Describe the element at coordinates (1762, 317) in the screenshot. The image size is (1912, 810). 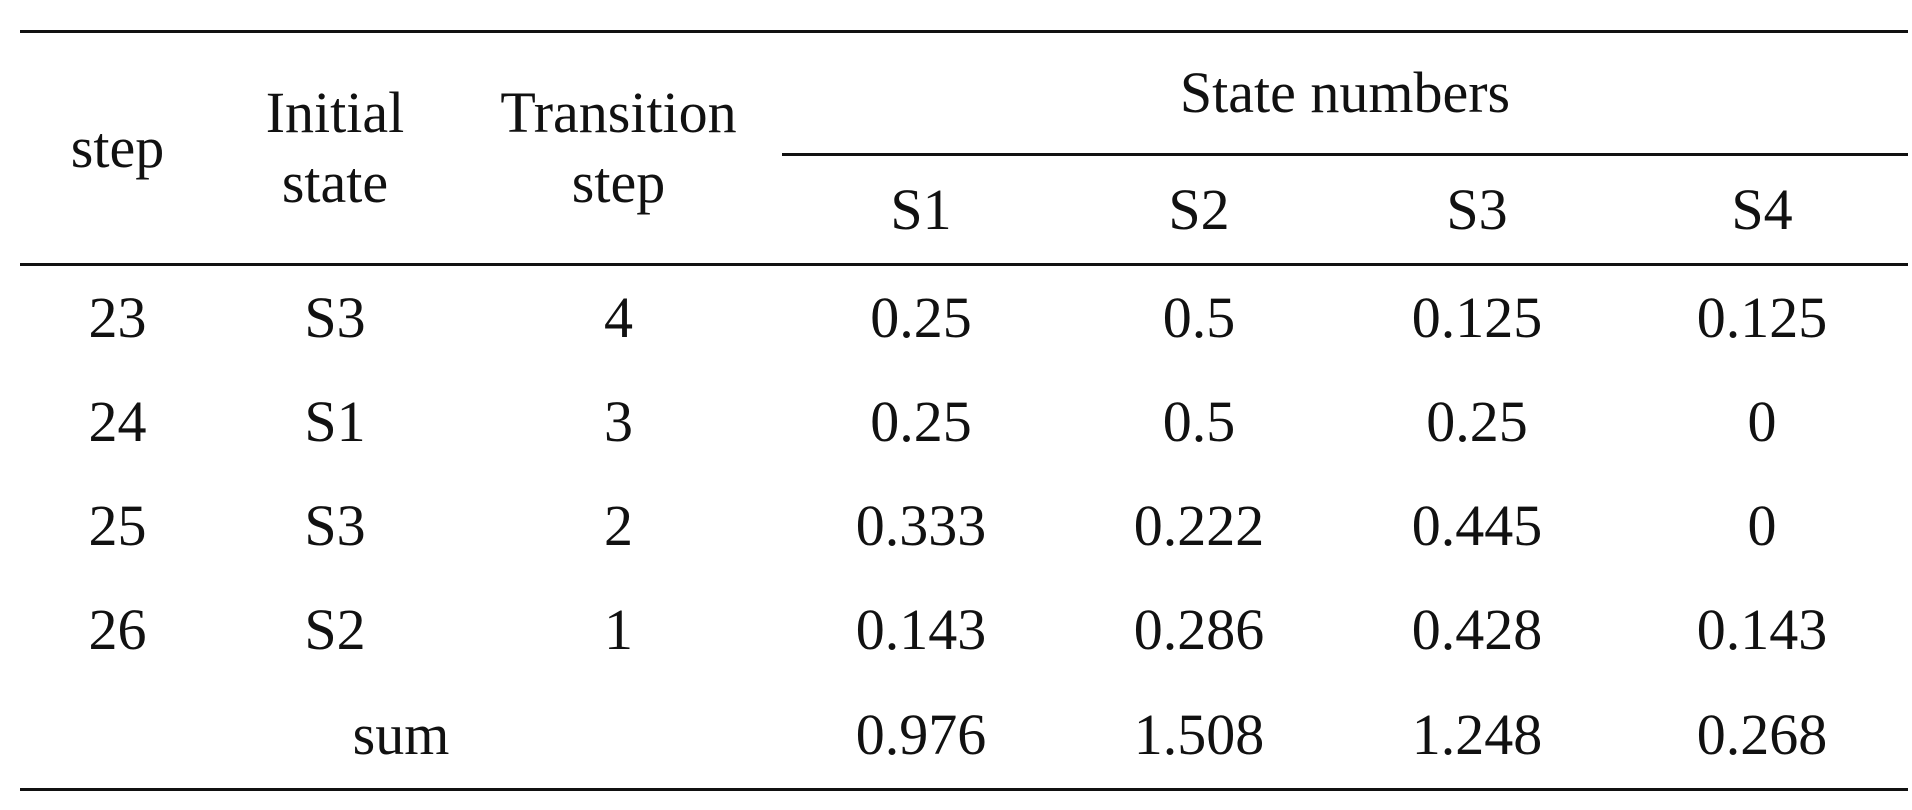
I see `cell-s4: 0.125` at that location.